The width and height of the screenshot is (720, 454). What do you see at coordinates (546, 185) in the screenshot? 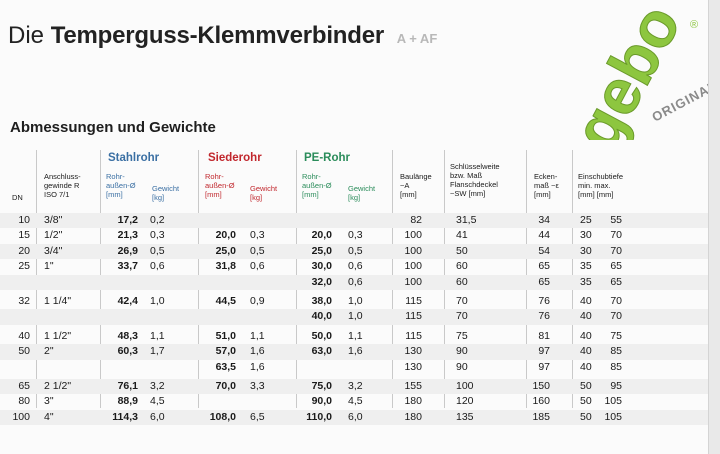
I see `header-eckenmass: Ecken- maß ~ε [mm]` at bounding box center [546, 185].